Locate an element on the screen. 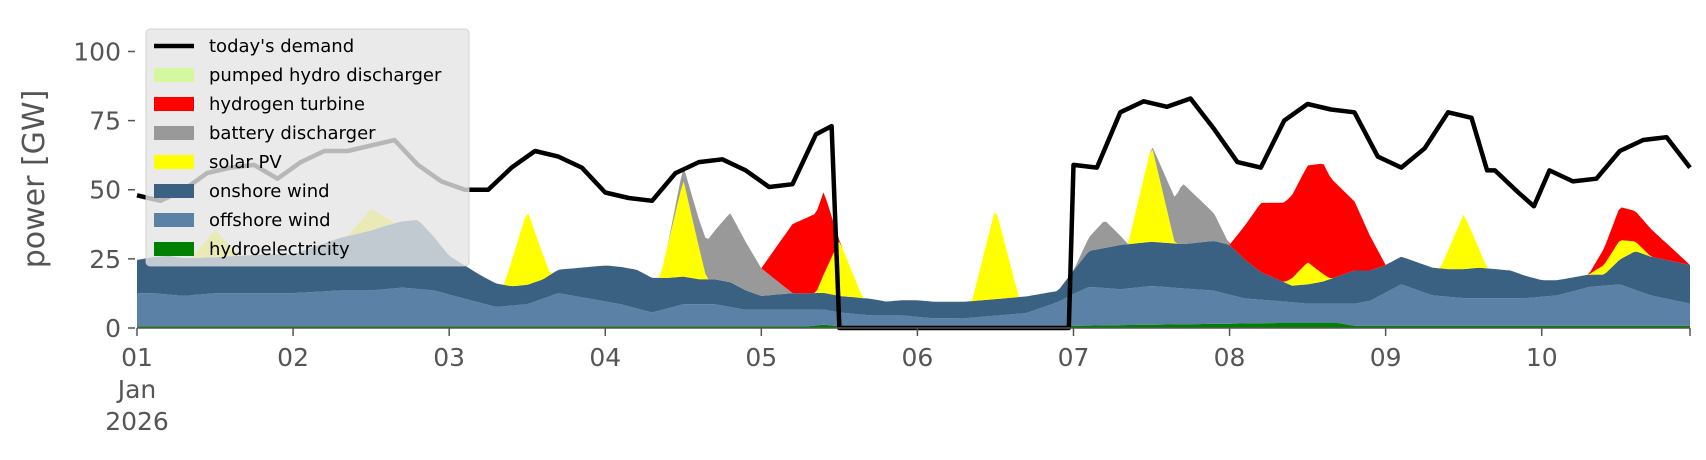  y-tick-label: 0 is located at coordinates (113, 328).